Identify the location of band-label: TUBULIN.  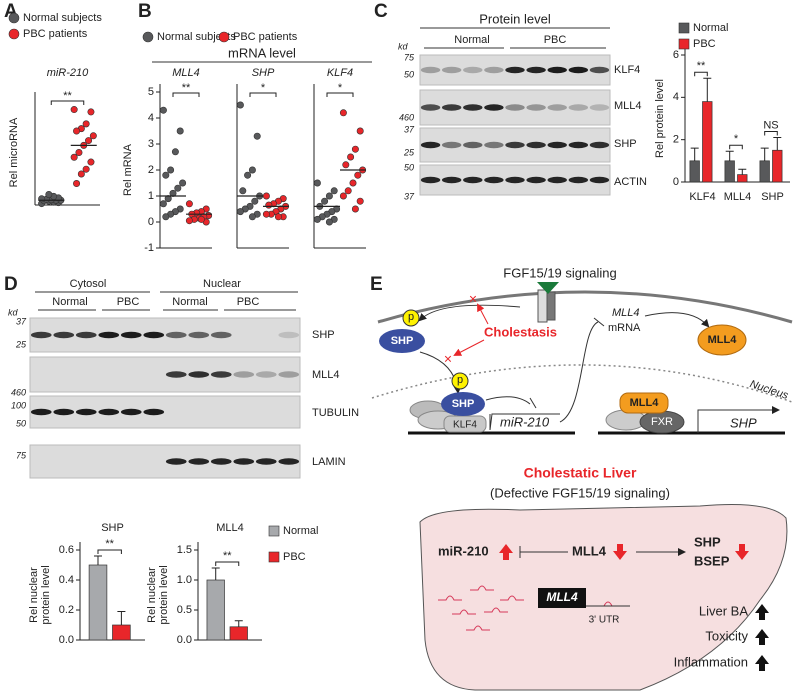
(335, 413).